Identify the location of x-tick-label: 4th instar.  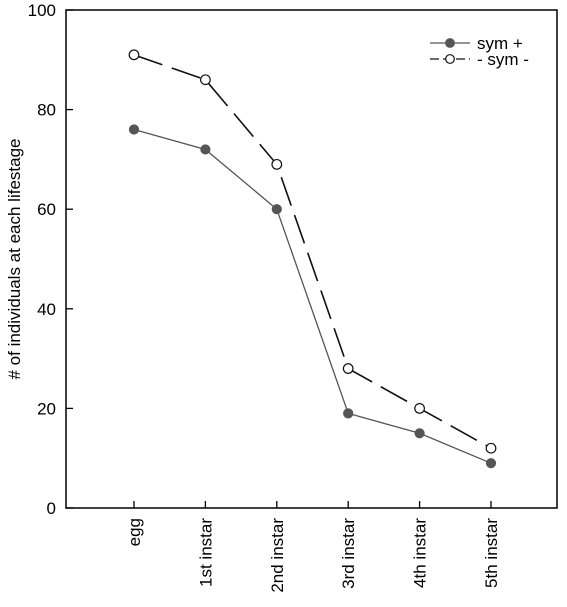
(420, 553).